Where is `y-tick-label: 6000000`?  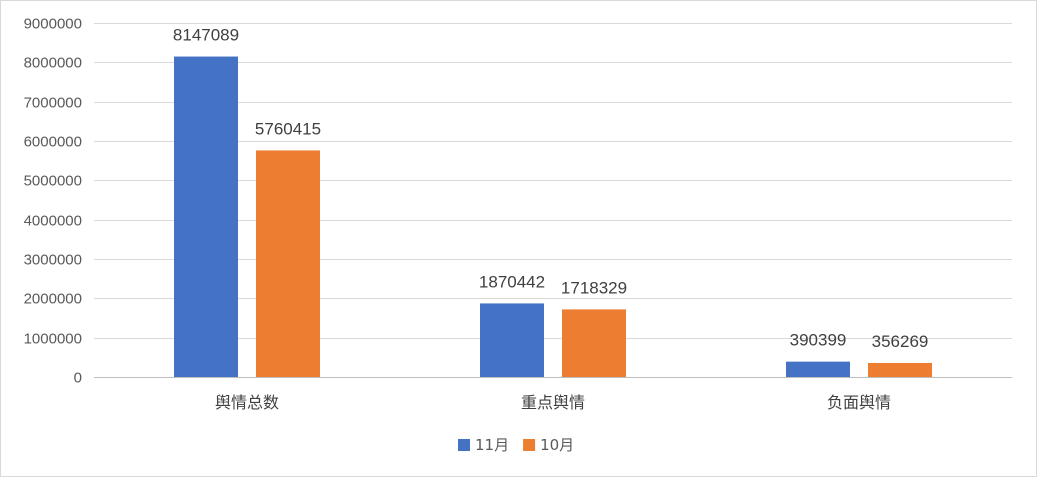
y-tick-label: 6000000 is located at coordinates (53, 142).